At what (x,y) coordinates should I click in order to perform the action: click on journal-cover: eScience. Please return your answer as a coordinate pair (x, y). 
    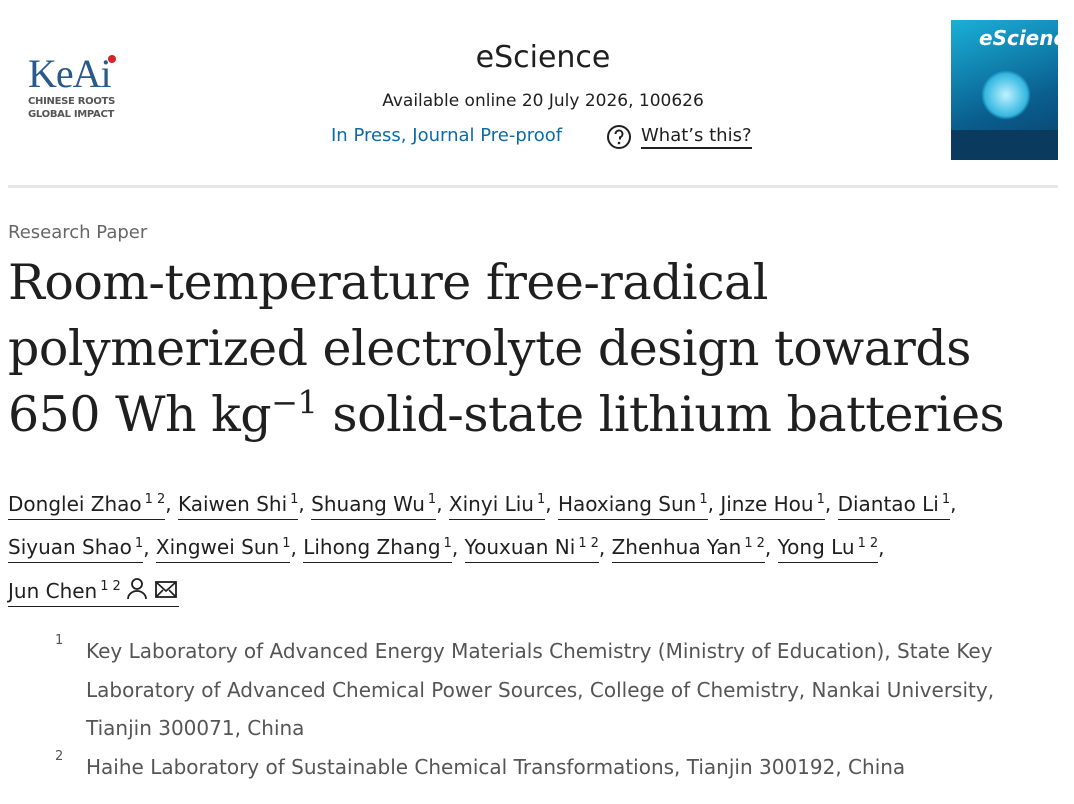
    Looking at the image, I should click on (1004, 90).